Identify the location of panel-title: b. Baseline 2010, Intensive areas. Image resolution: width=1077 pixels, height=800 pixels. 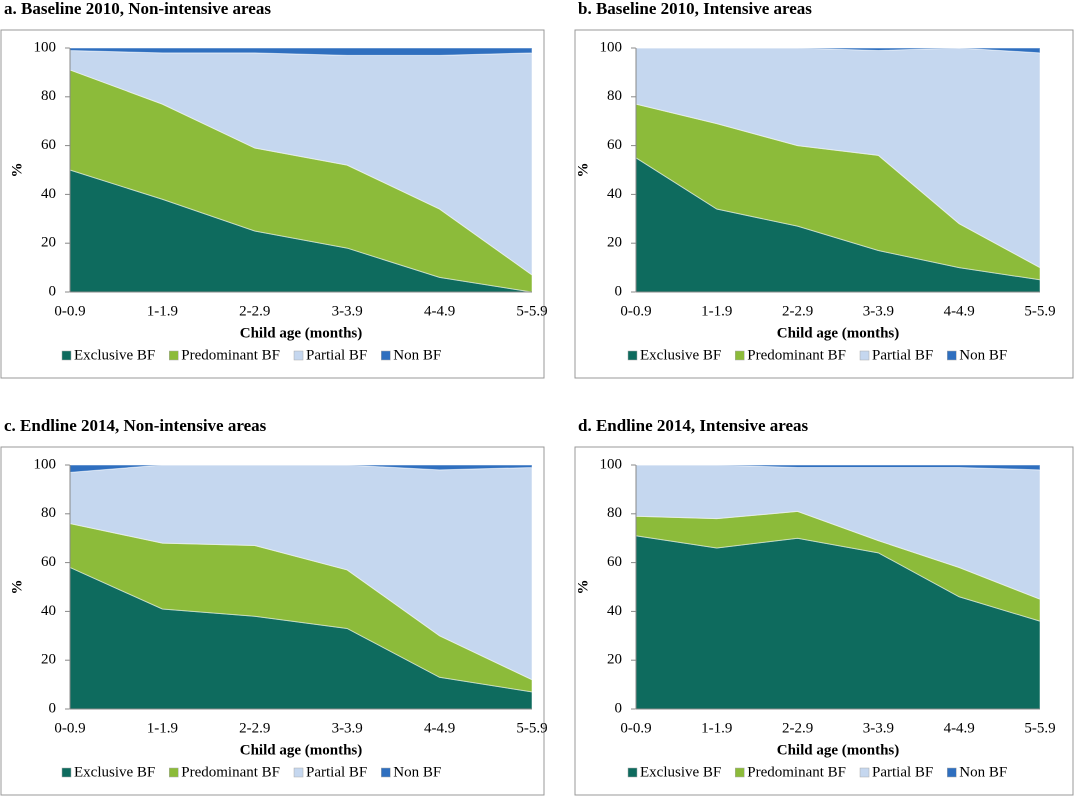
(695, 9).